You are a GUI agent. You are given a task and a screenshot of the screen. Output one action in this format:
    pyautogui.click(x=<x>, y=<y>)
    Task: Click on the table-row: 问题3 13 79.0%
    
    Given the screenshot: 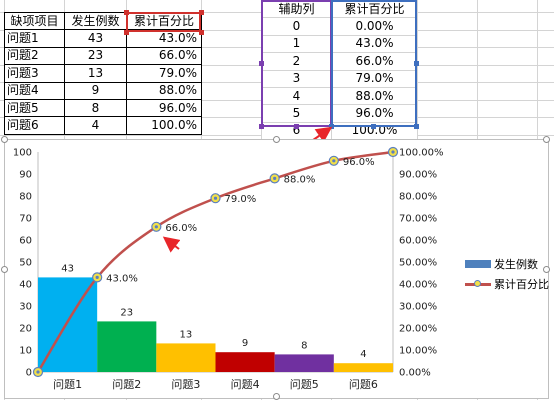 What is the action you would take?
    pyautogui.click(x=103, y=73)
    